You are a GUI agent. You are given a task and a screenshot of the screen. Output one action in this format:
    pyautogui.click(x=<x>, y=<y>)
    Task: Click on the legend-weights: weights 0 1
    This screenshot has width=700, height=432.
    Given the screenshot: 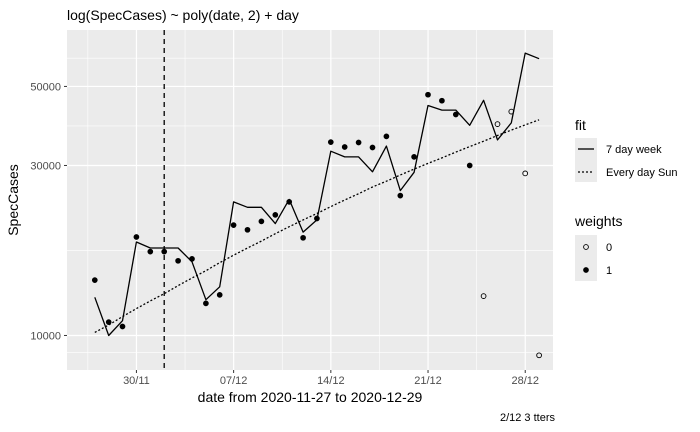 What is the action you would take?
    pyautogui.click(x=598, y=247)
    